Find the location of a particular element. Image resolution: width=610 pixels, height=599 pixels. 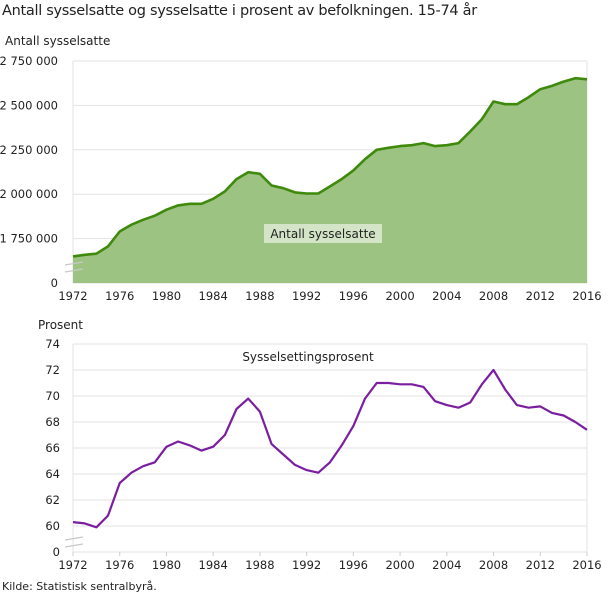

y-tick-label: 72 is located at coordinates (52, 370).